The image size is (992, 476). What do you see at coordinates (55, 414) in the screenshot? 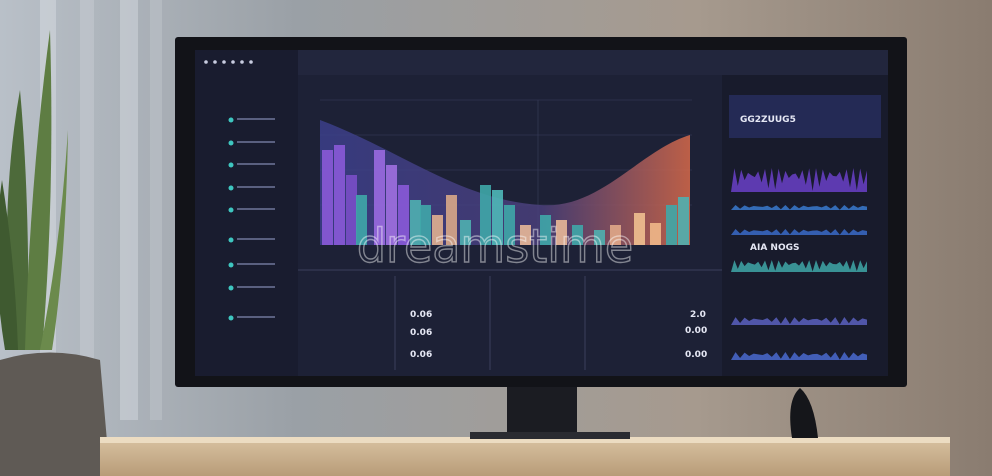
I see `sofa` at bounding box center [55, 414].